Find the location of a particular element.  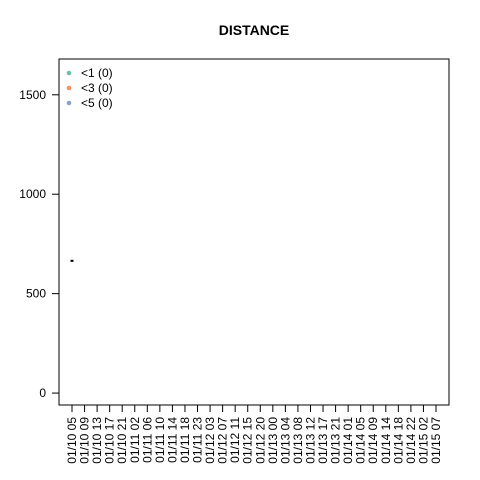

x-tick-label: 01/11 14 is located at coordinates (172, 440).